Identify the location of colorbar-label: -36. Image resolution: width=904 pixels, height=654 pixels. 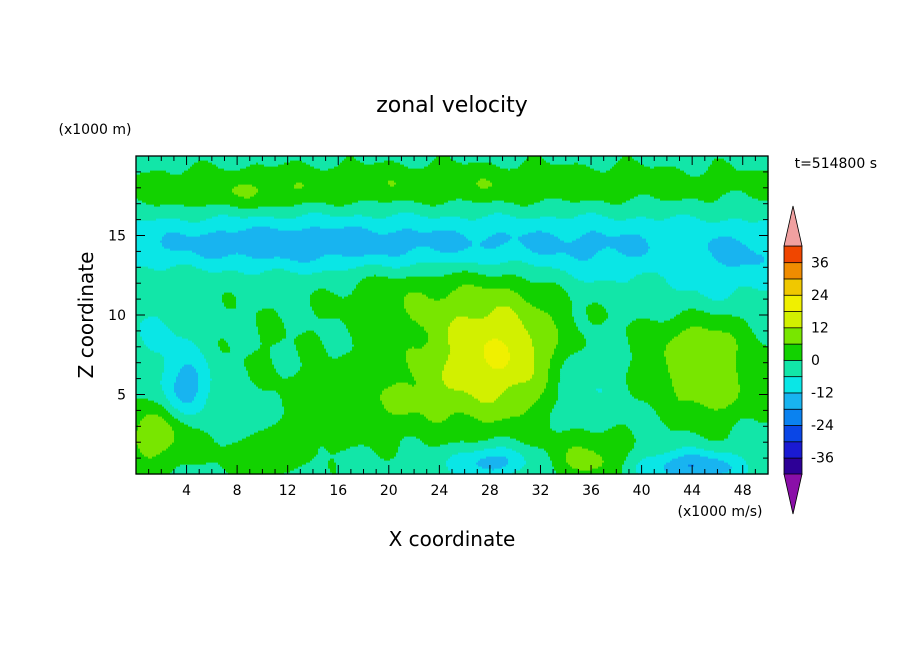
(822, 459).